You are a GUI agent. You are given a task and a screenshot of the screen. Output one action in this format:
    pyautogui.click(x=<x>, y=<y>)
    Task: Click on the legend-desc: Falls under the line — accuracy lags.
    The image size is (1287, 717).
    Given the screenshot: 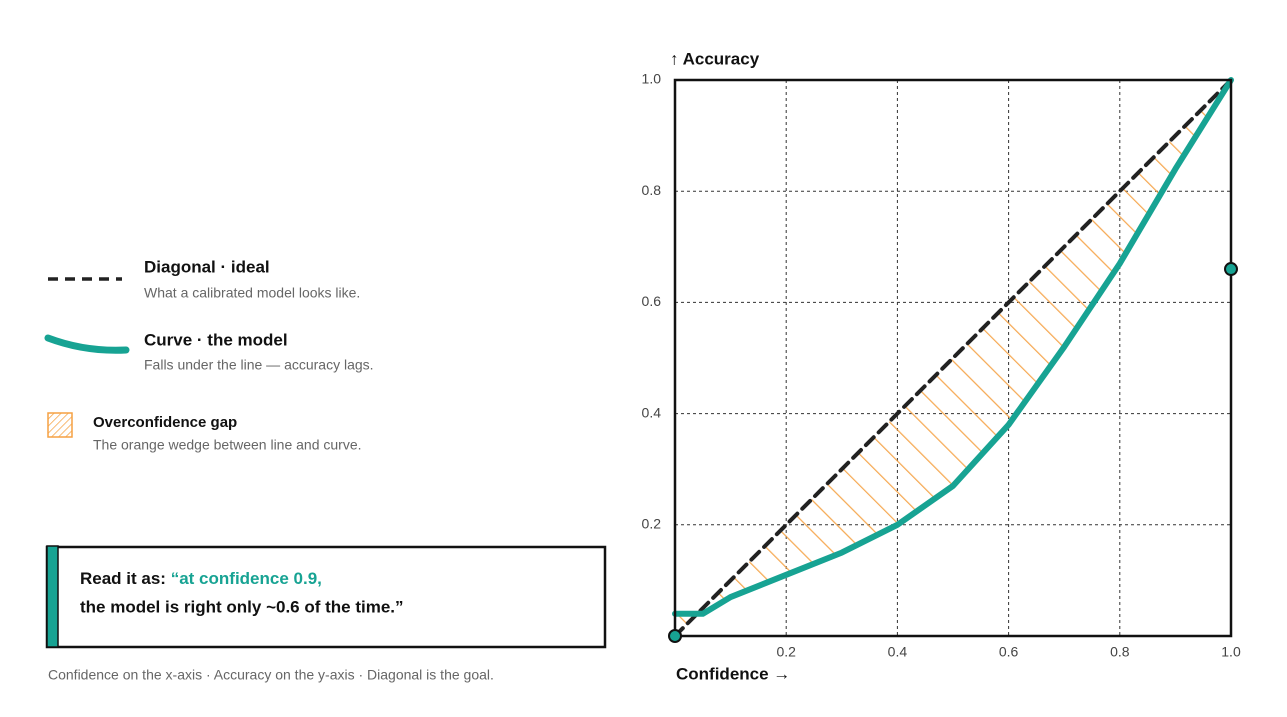 What is the action you would take?
    pyautogui.click(x=259, y=365)
    